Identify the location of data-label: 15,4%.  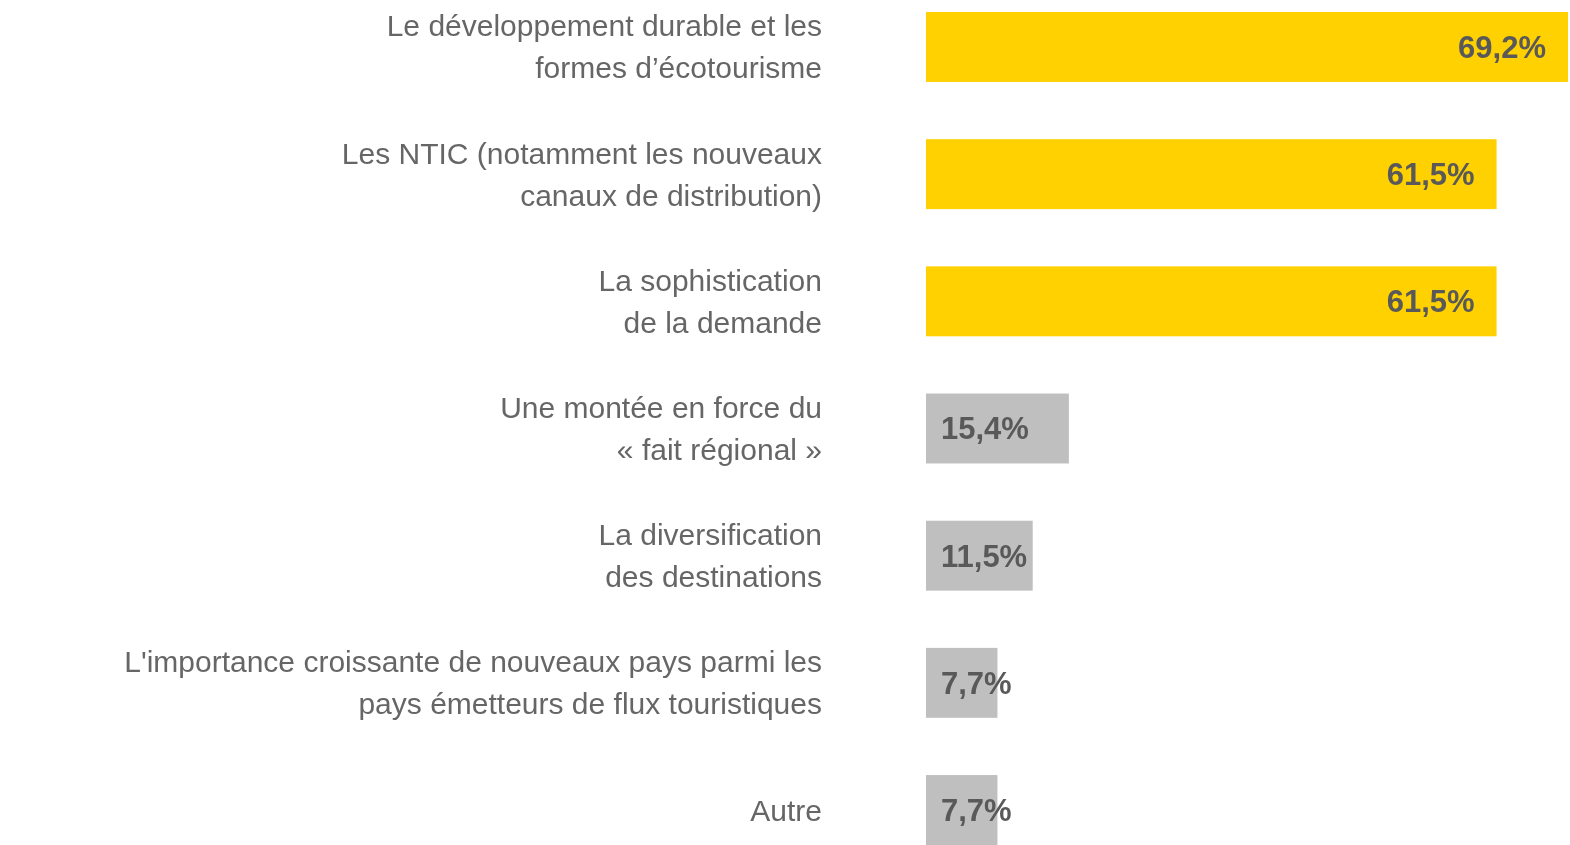
(985, 429).